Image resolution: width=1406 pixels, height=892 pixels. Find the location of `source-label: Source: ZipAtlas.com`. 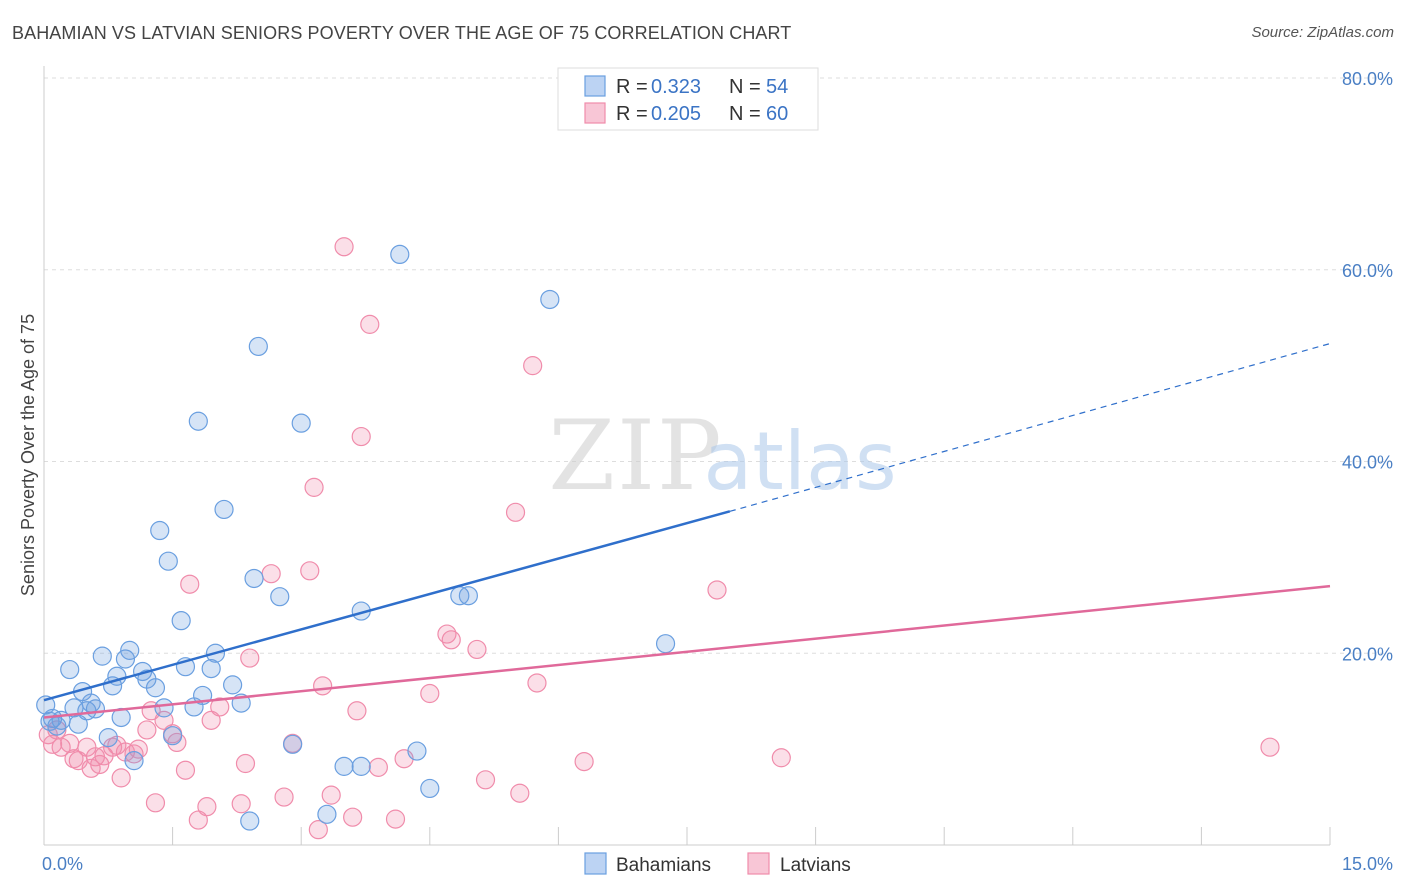

source-label: Source: ZipAtlas.com is located at coordinates (1322, 32).